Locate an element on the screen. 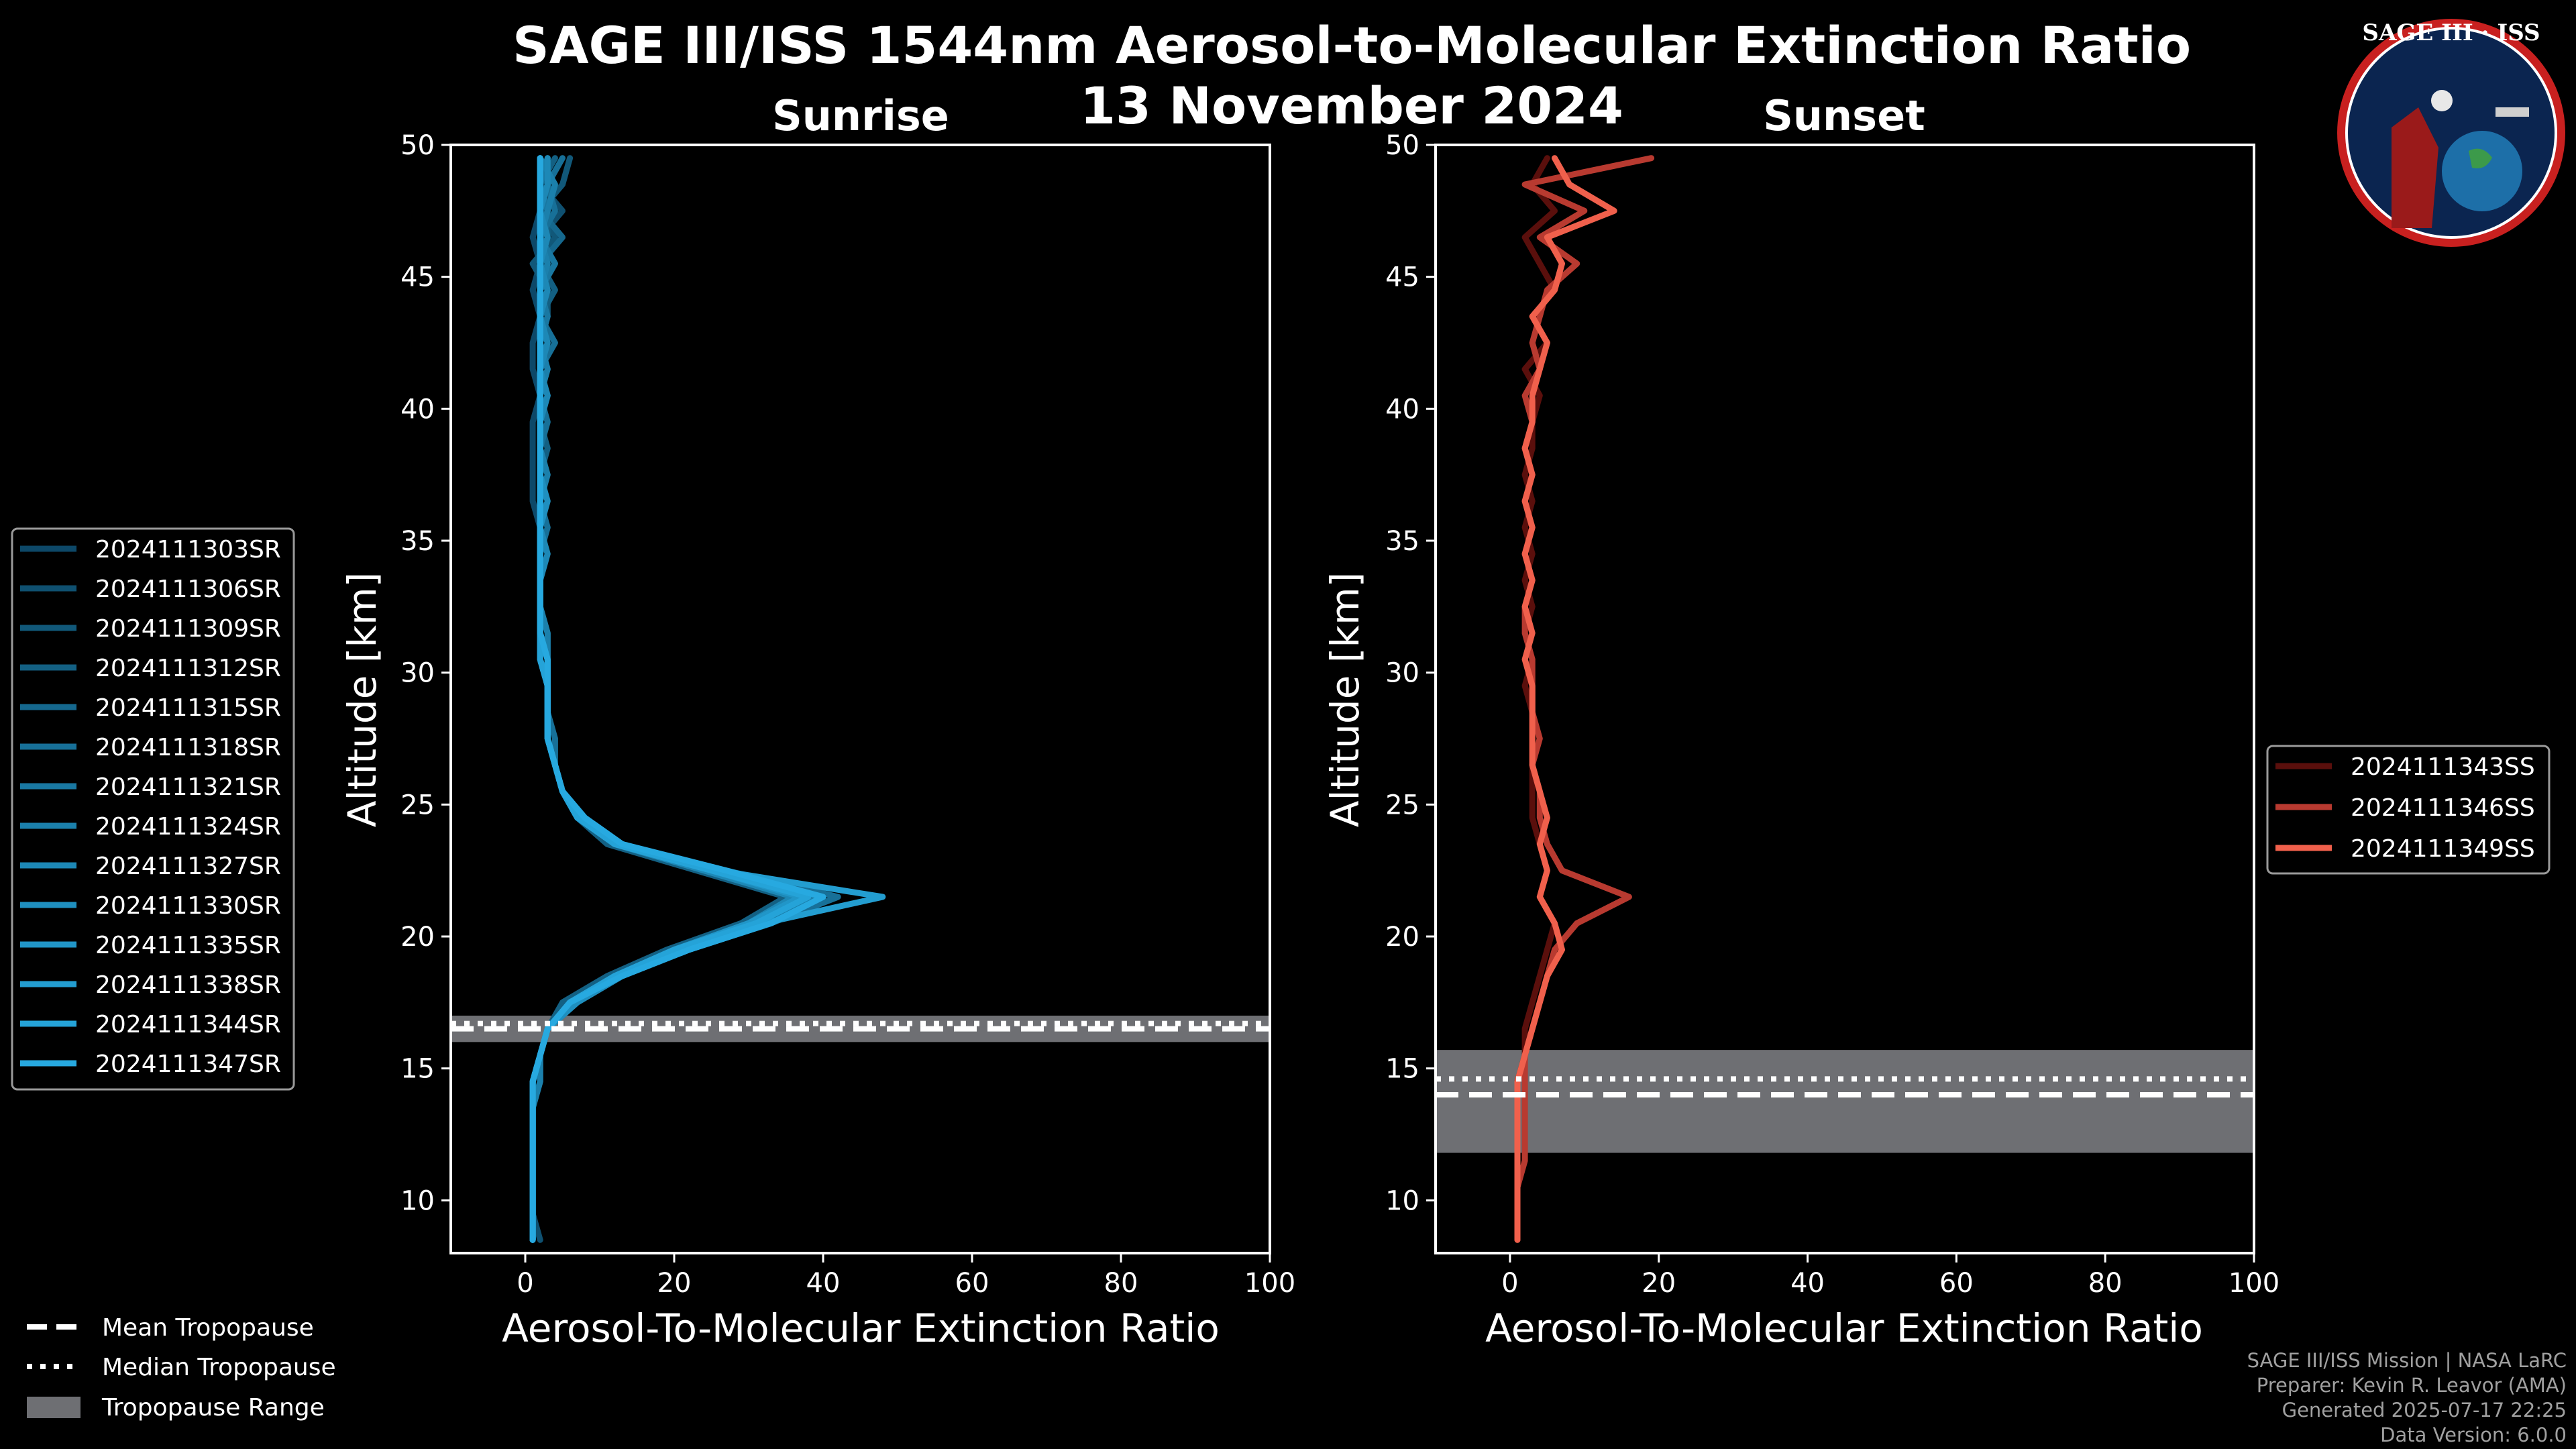 This screenshot has height=1449, width=2576. logo-moon-icon is located at coordinates (2442, 100).